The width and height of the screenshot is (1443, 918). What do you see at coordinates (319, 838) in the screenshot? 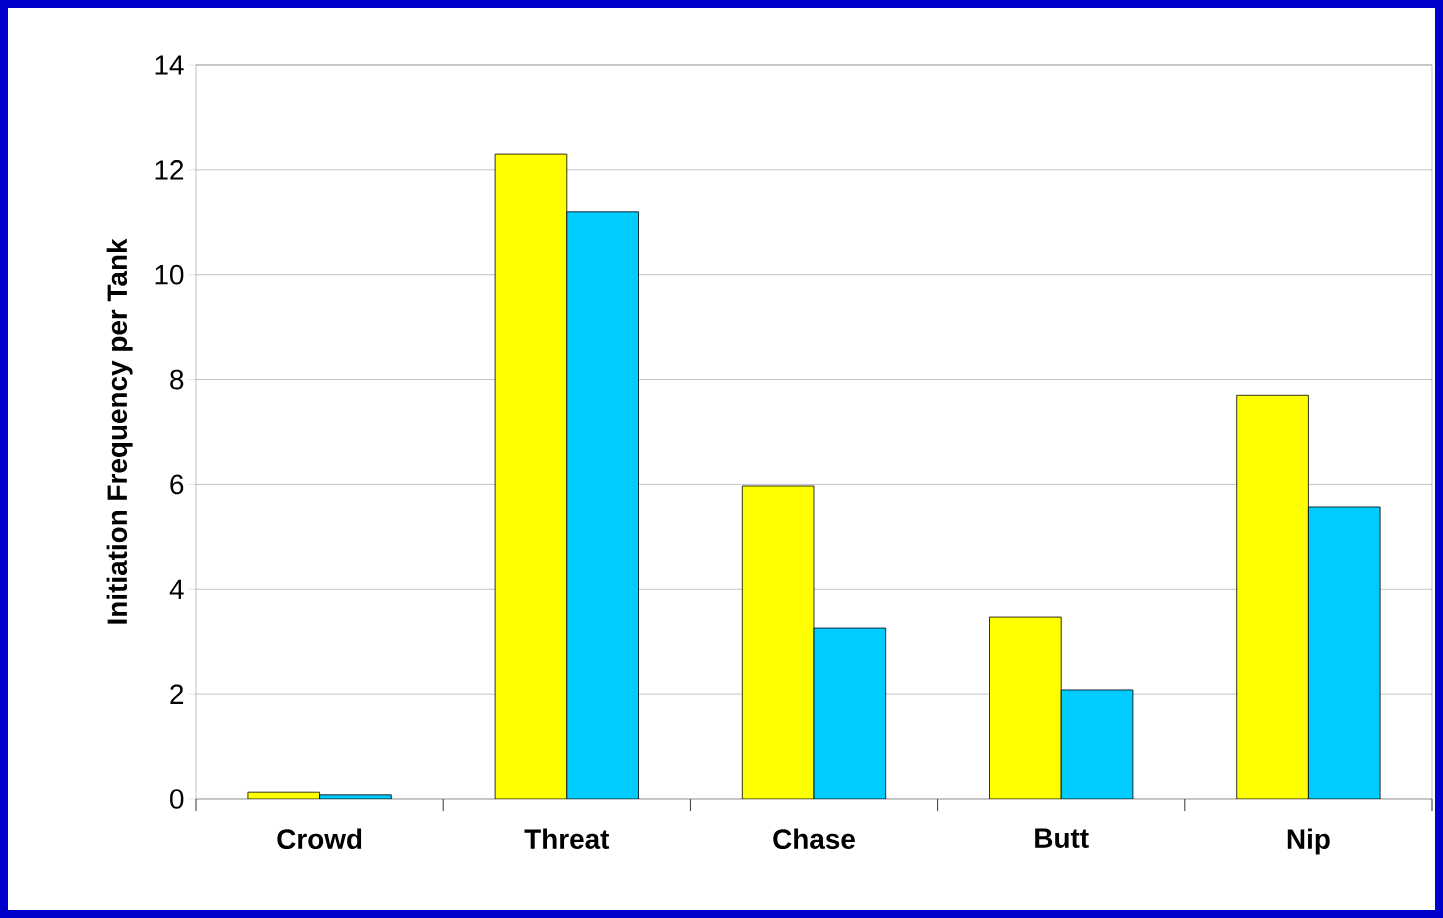
I see `x-tick-label: Crowd` at bounding box center [319, 838].